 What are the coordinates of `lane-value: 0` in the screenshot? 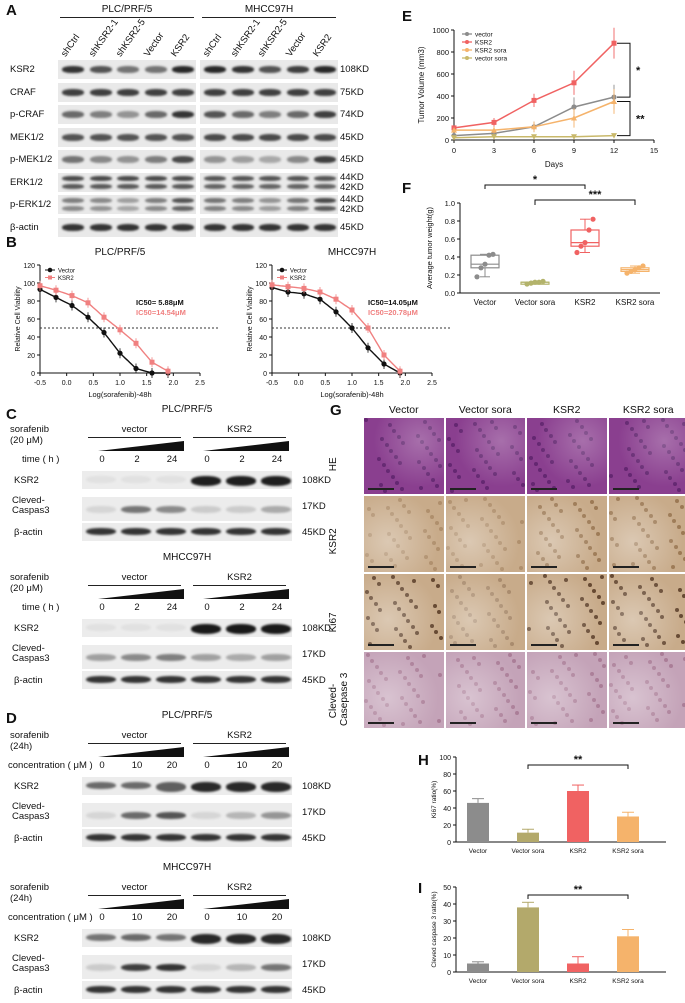 It's located at (102, 765).